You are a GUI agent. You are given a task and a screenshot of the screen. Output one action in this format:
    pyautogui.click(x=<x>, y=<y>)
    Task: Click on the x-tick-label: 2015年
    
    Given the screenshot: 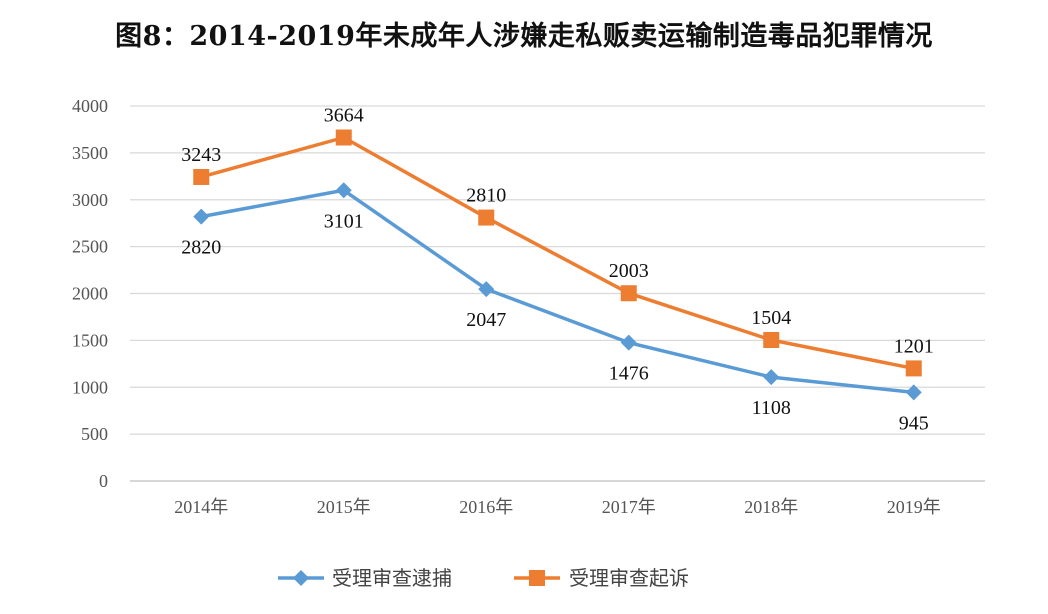 What is the action you would take?
    pyautogui.click(x=344, y=507)
    